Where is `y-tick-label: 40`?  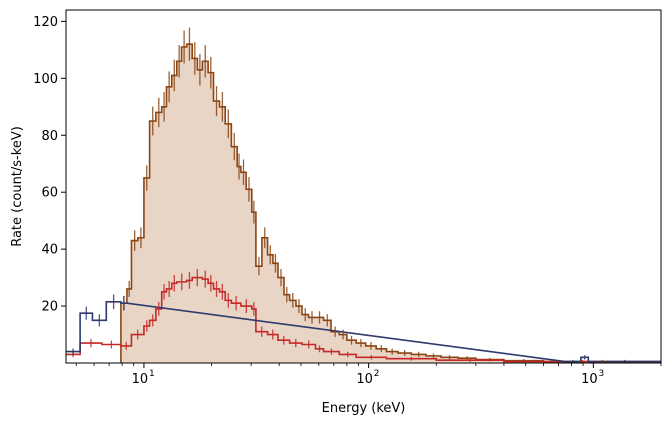
y-tick-label: 40 is located at coordinates (49, 250).